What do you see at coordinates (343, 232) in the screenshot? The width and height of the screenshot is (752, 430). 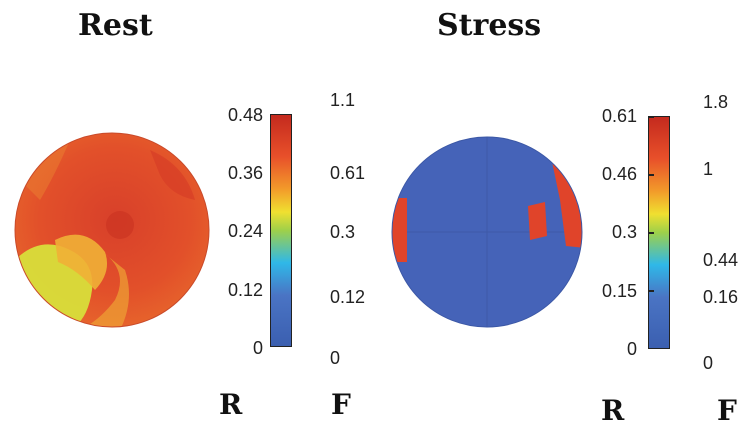 I see `rest-f-tick-2: 0.3` at bounding box center [343, 232].